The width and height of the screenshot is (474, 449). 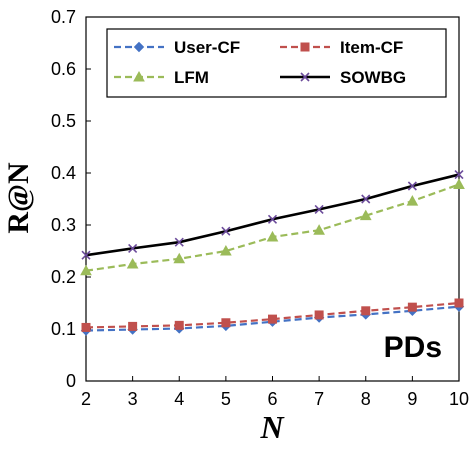 I want to click on legend: User-CF Item-CF LFM SOWBG, so click(x=276, y=63).